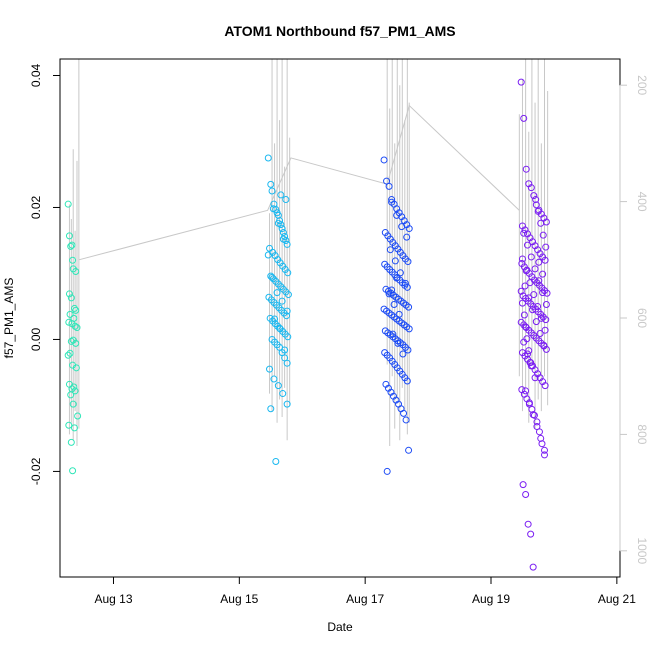  Describe the element at coordinates (36, 207) in the screenshot. I see `y-tick-label: 0.02` at that location.